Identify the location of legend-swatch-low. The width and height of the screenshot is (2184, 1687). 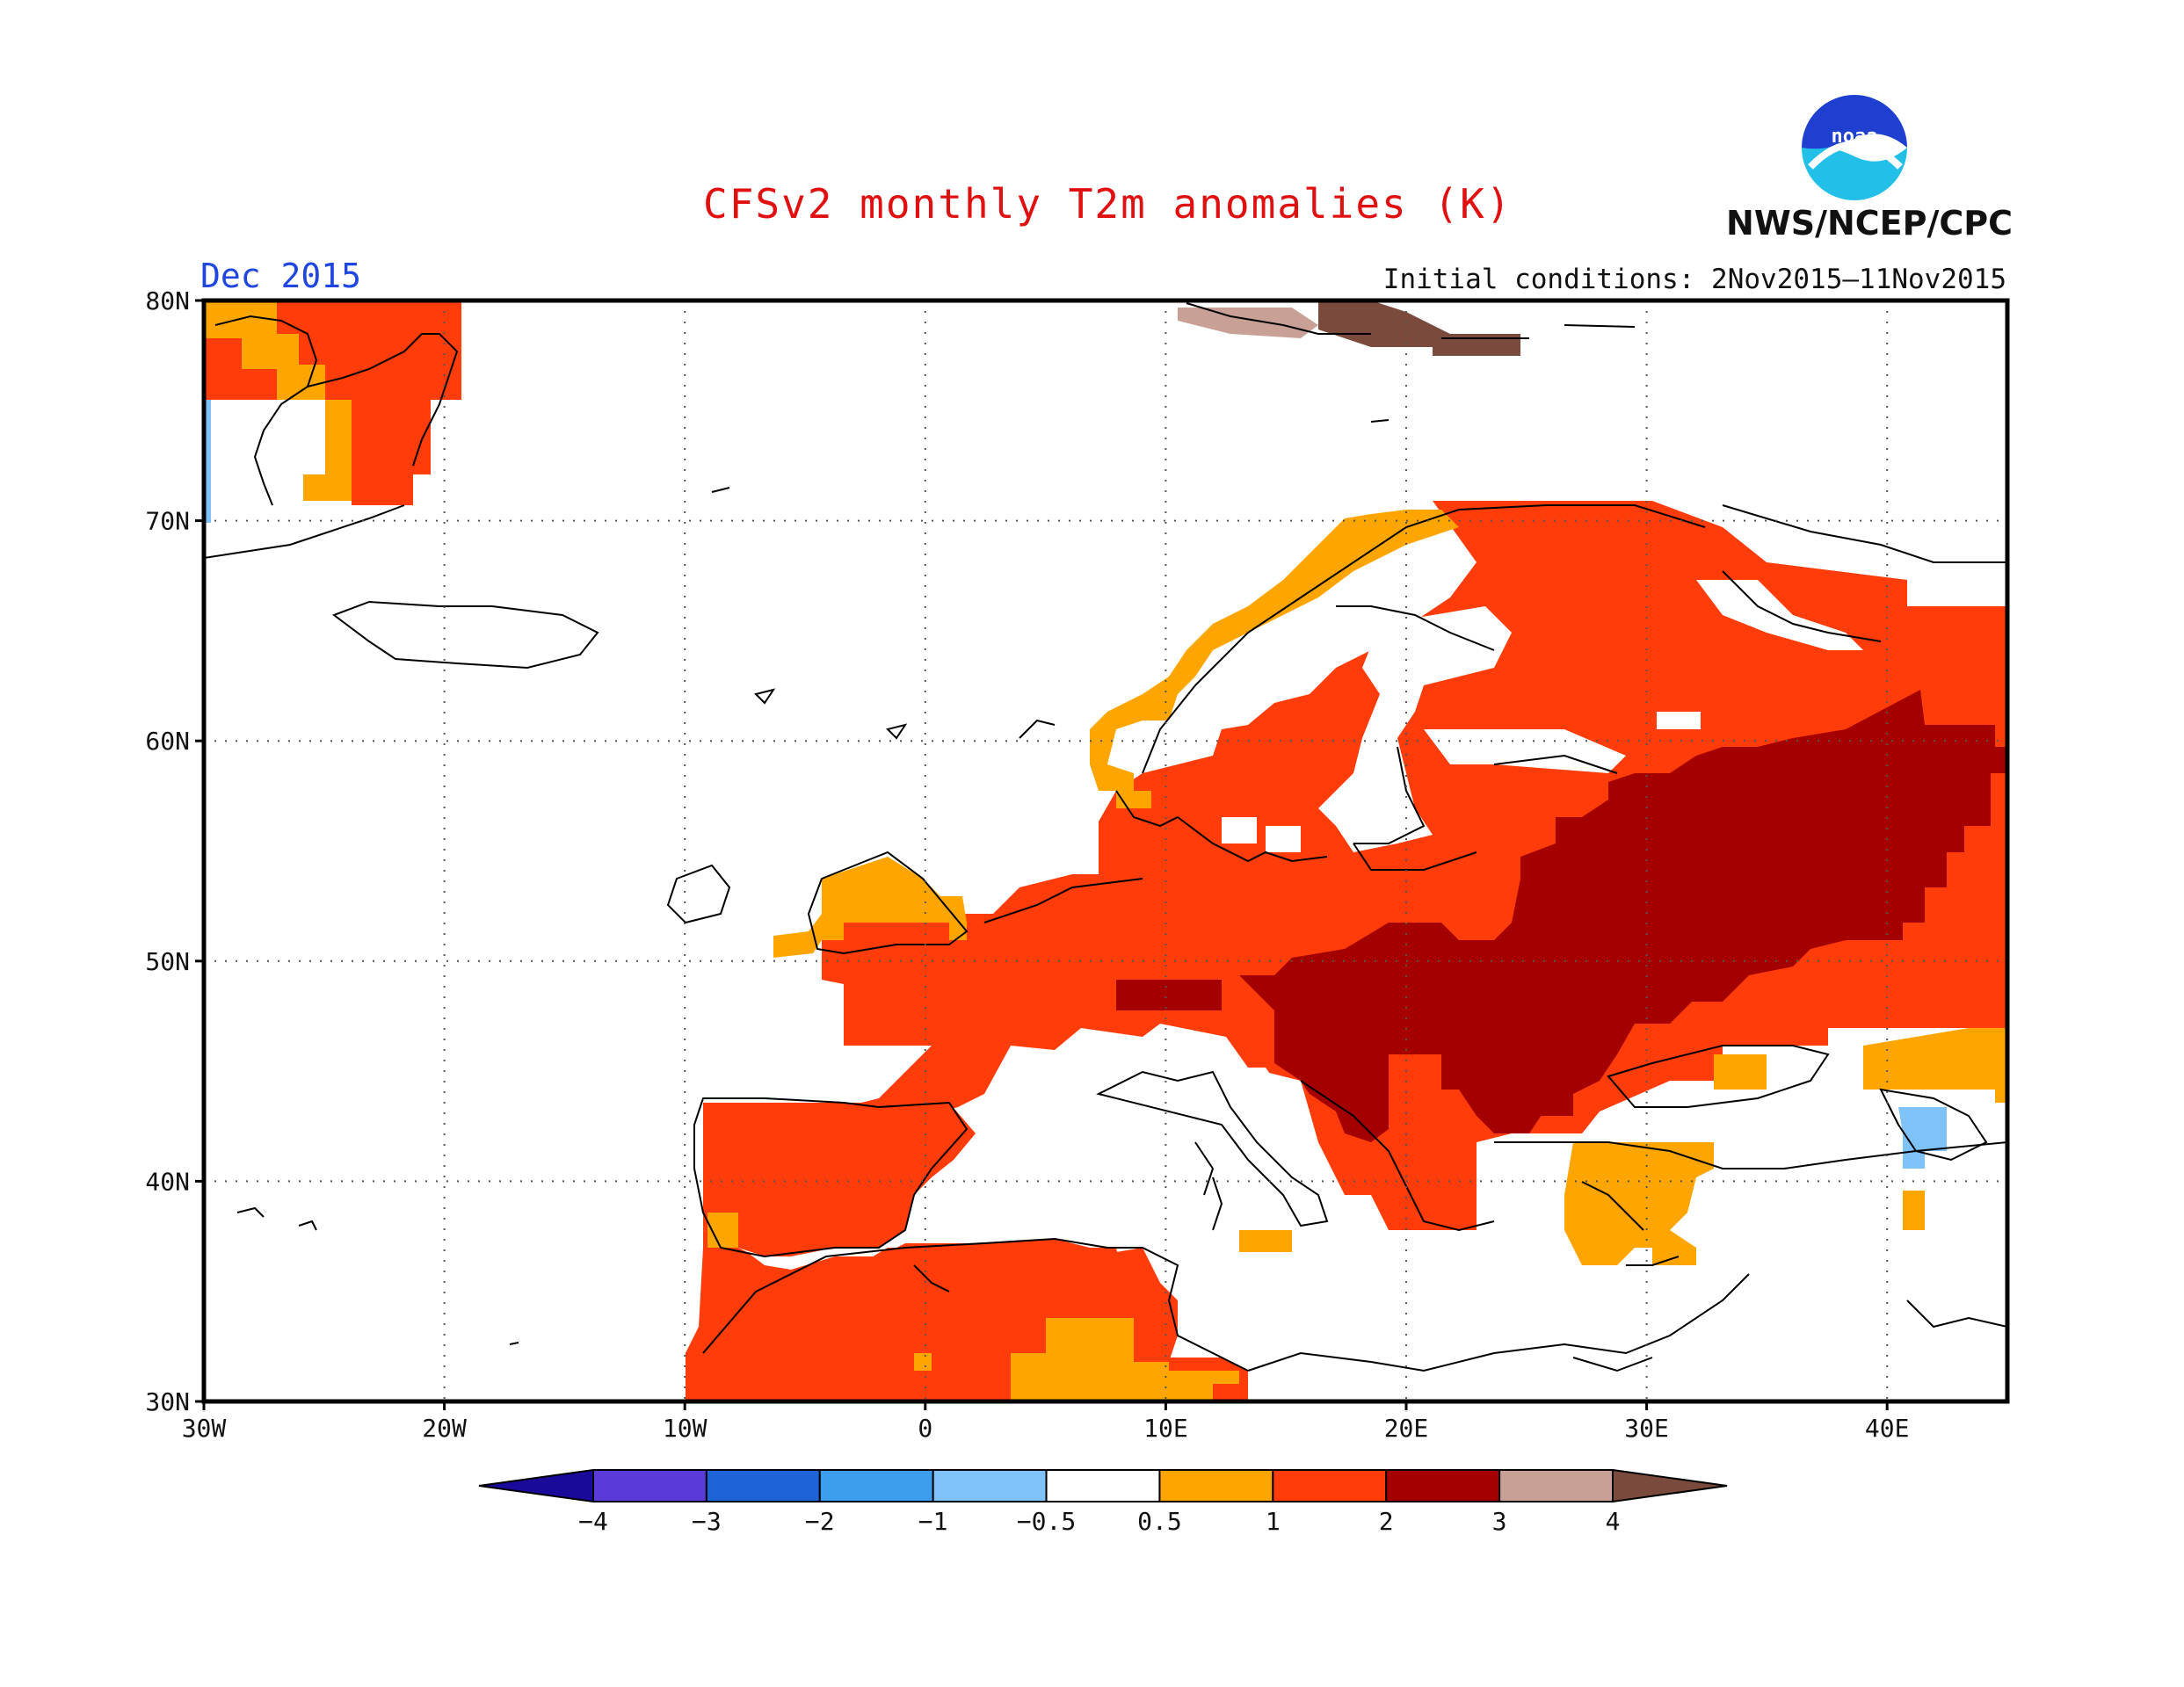
(536, 1485).